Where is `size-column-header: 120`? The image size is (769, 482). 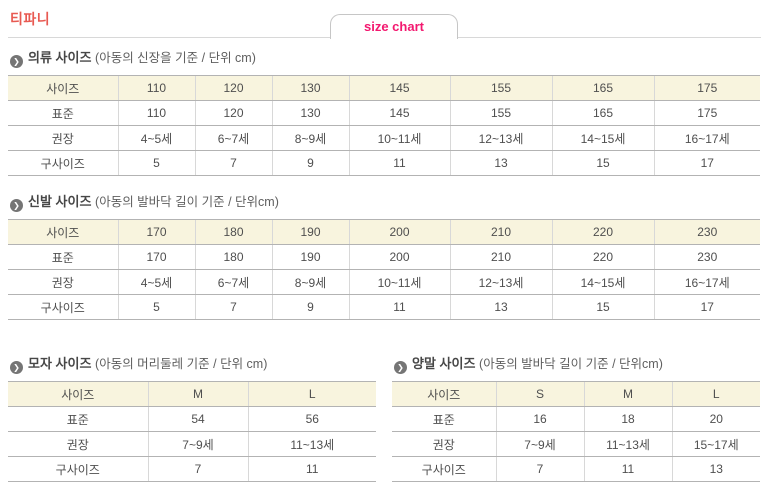 size-column-header: 120 is located at coordinates (233, 88).